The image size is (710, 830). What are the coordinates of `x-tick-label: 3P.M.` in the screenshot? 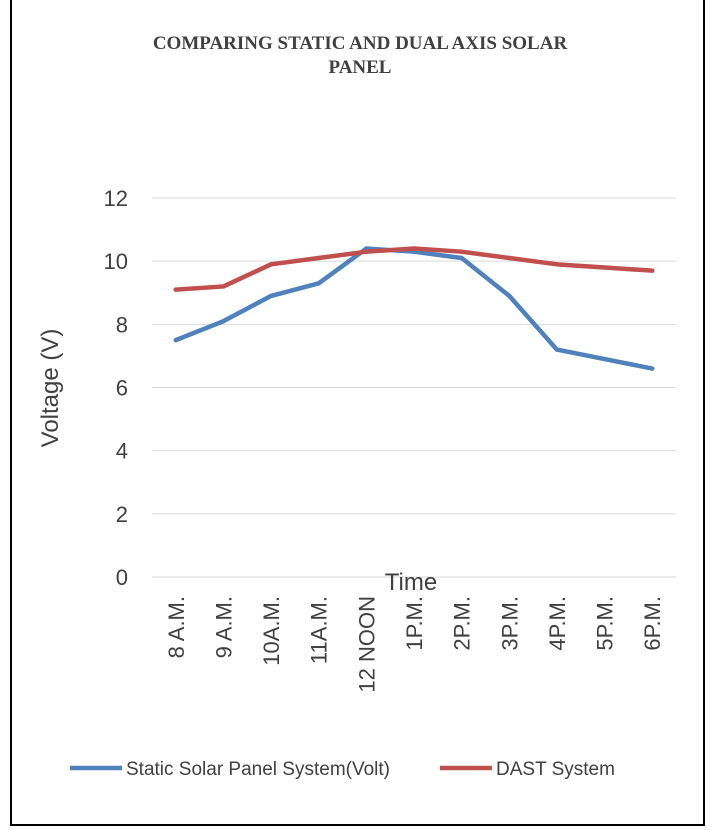 It's located at (509, 623).